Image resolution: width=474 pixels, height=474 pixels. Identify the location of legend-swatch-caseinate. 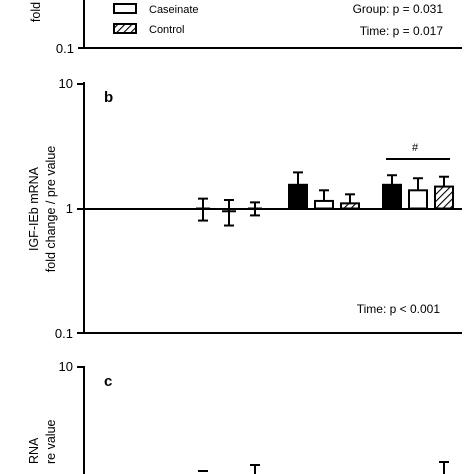
(125, 8).